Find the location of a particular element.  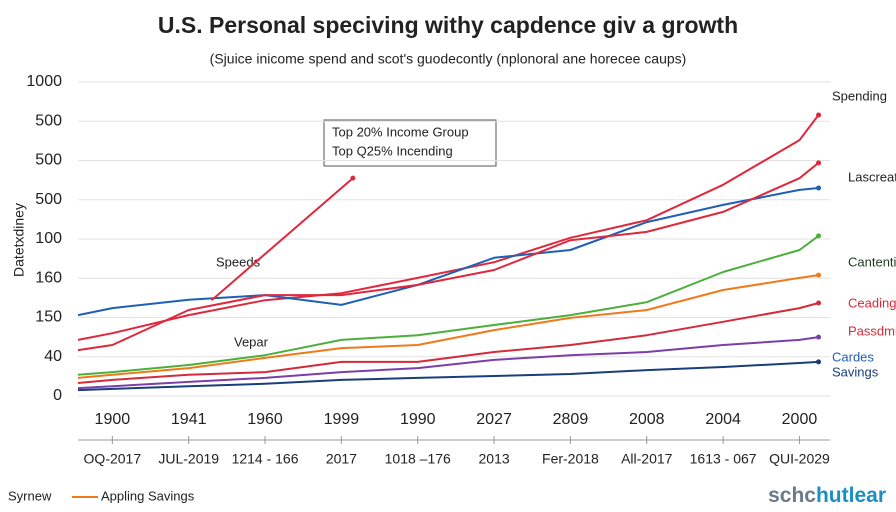

series-label: Passdmic is located at coordinates (872, 330).